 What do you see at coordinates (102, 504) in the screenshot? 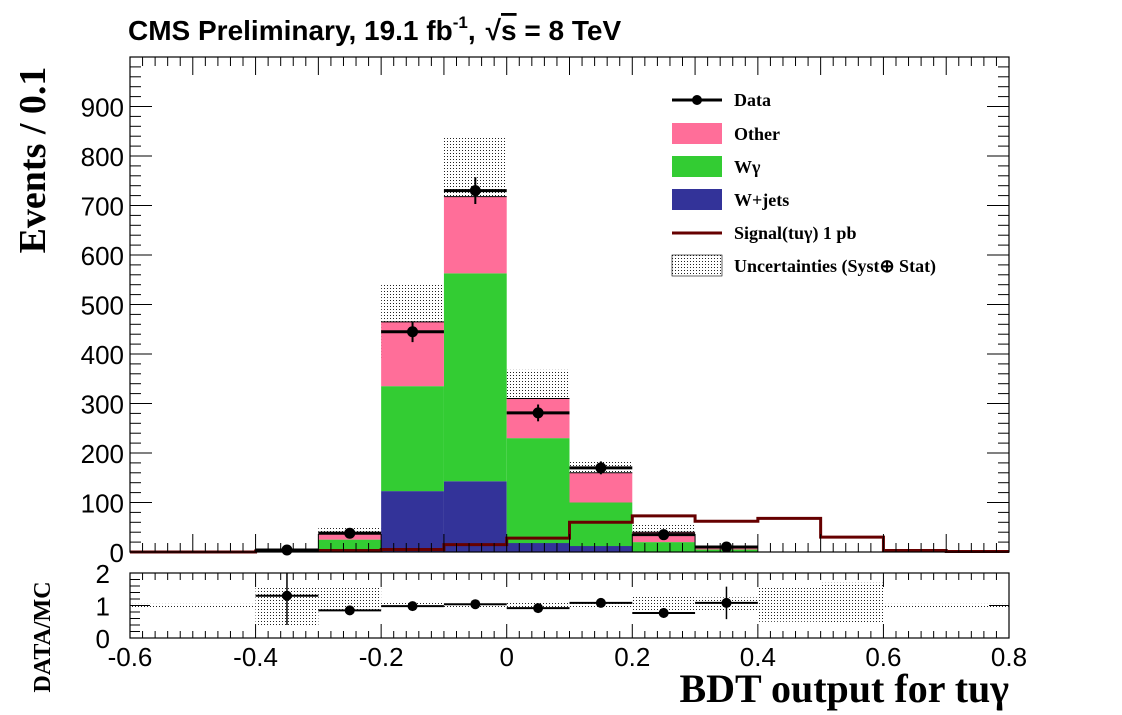
I see `y-tick-label: 100` at bounding box center [102, 504].